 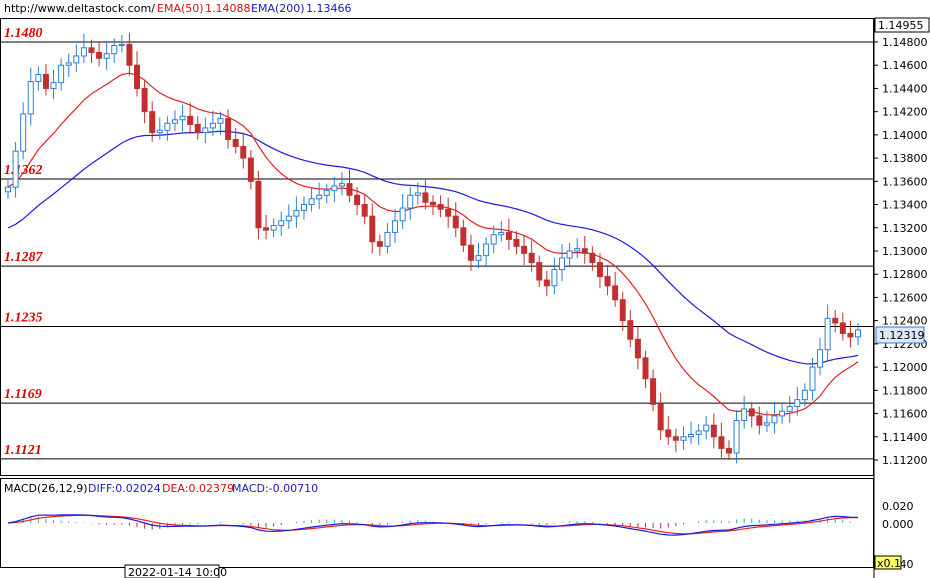 I want to click on price-tick-label: 1.14800, so click(x=905, y=42).